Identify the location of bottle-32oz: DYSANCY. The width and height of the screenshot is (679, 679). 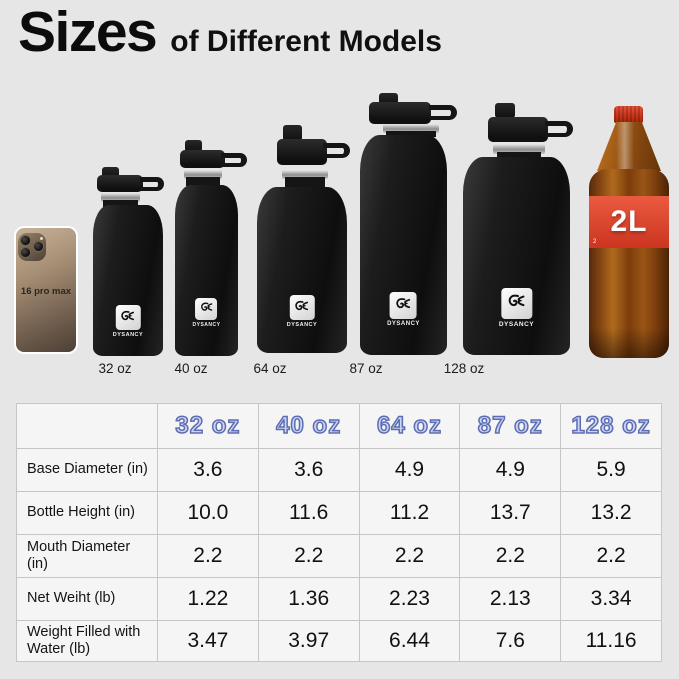
(128, 267).